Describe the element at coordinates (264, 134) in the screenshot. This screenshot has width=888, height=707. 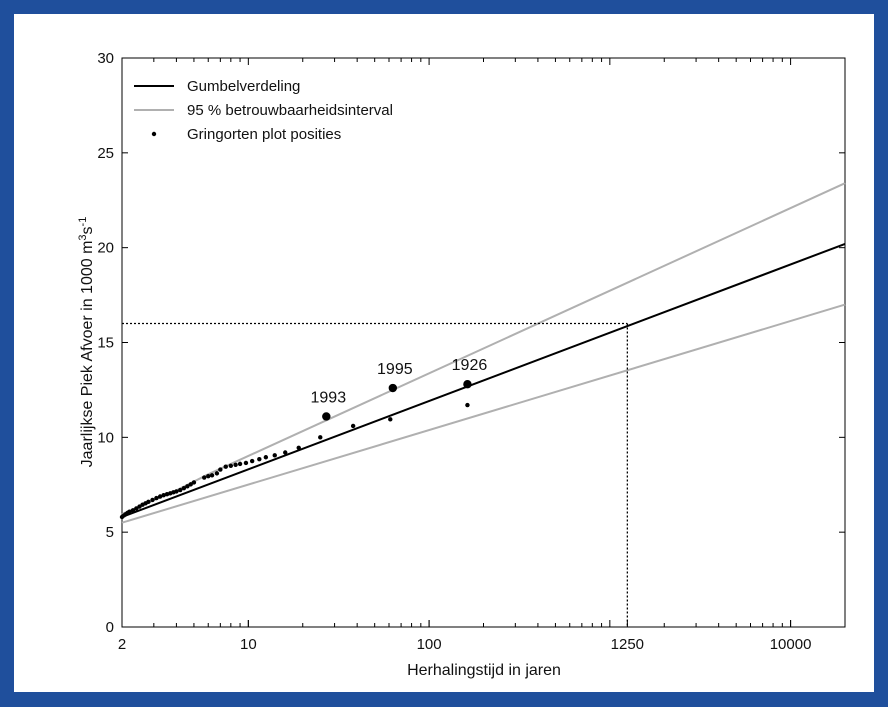
I see `legend-points-label: Gringorten plot posities` at that location.